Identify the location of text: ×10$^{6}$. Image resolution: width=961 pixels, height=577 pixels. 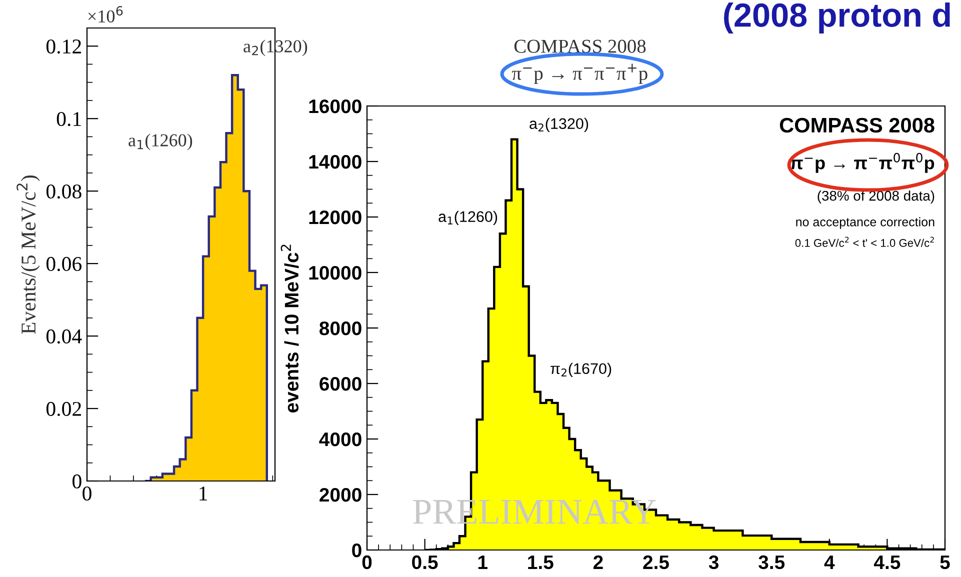
(105, 14).